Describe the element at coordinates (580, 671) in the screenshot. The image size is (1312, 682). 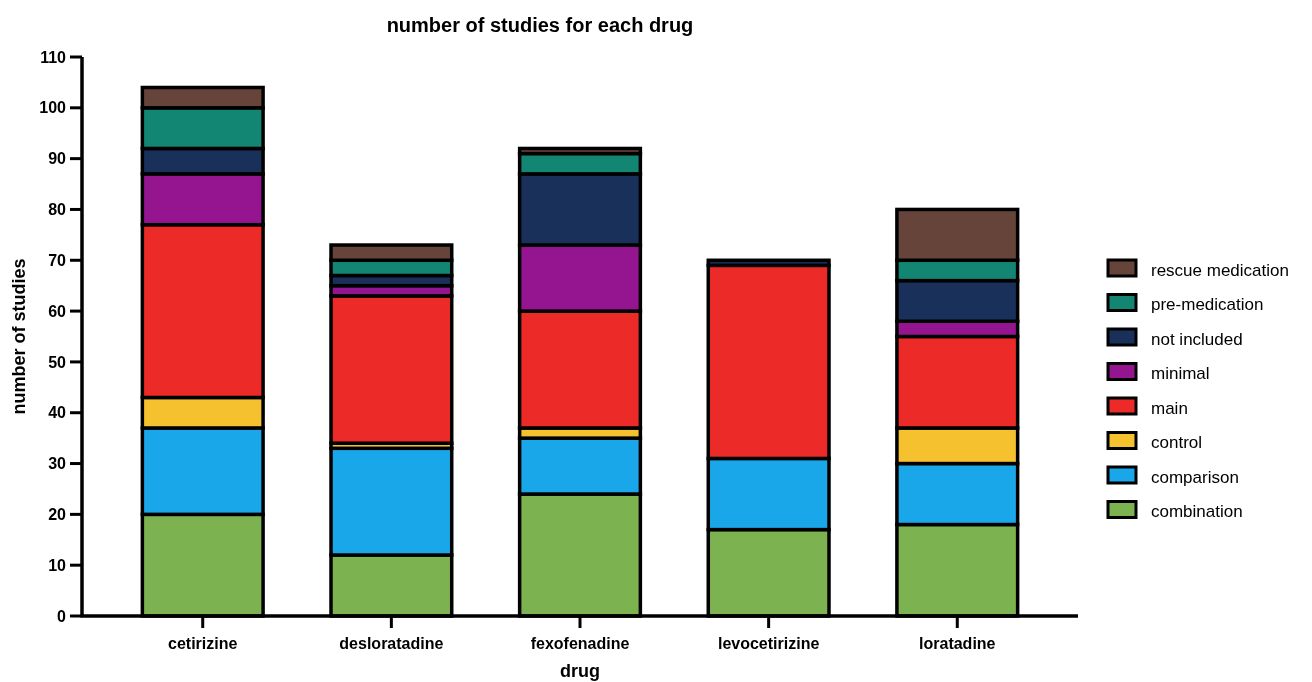
I see `x-axis-title: drug` at that location.